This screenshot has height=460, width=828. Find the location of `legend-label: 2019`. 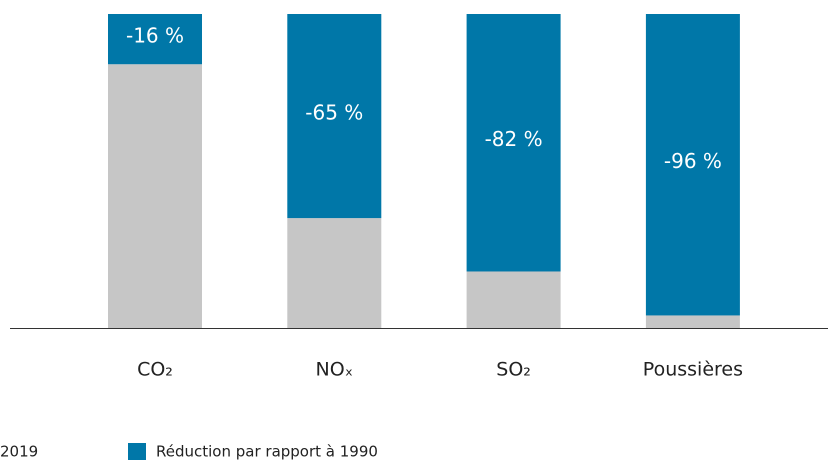

legend-label: 2019 is located at coordinates (19, 451).